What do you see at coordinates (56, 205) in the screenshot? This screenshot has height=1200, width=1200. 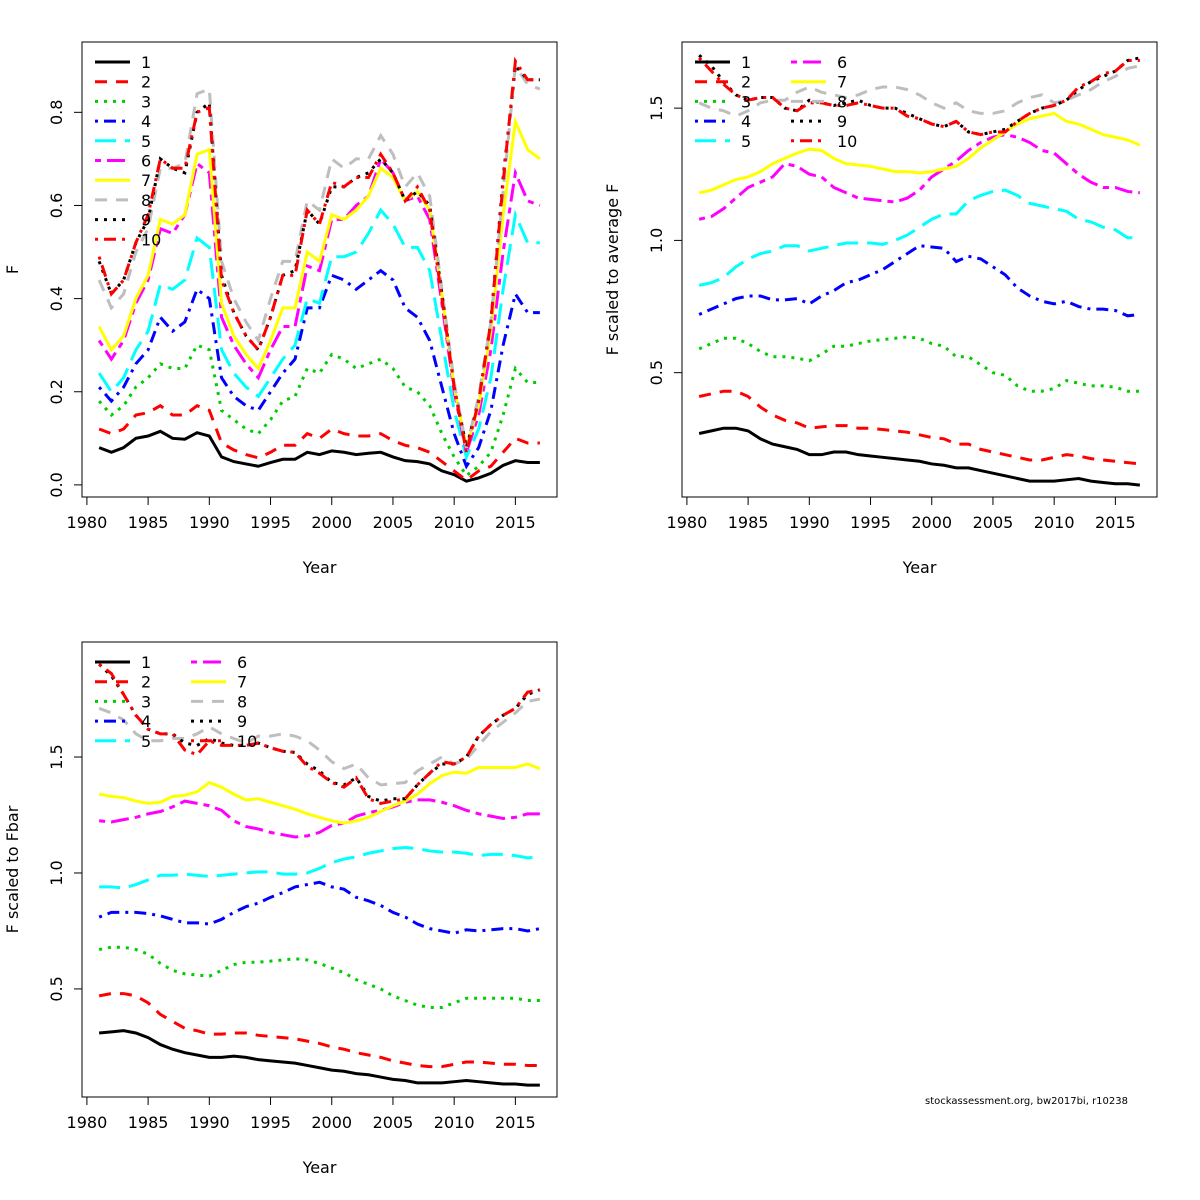 I see `y-tick-label: 0.6` at bounding box center [56, 205].